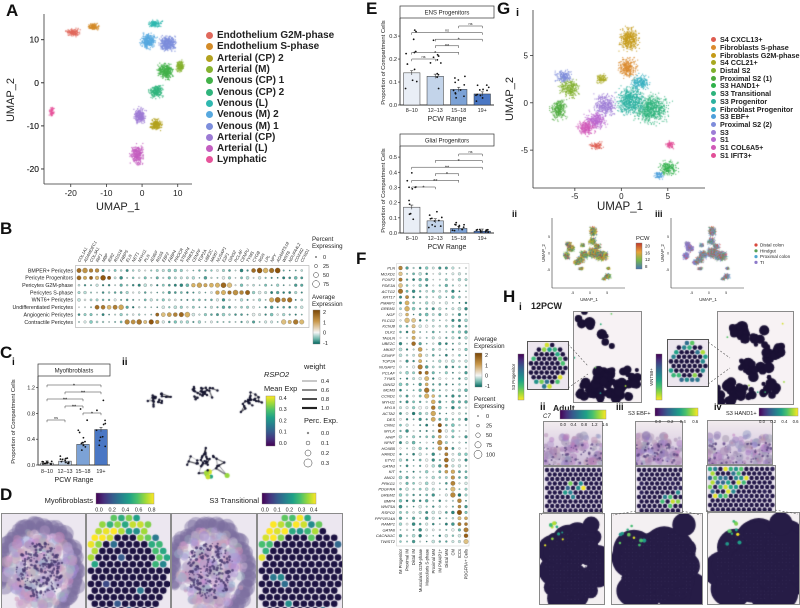 The image size is (800, 608). I want to click on g-x-tick: -5, so click(575, 196).